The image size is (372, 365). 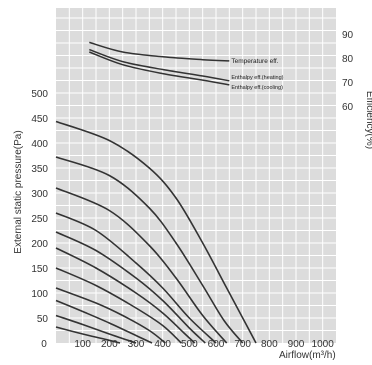 What do you see at coordinates (44, 344) in the screenshot?
I see `x-tick-label: 0` at bounding box center [44, 344].